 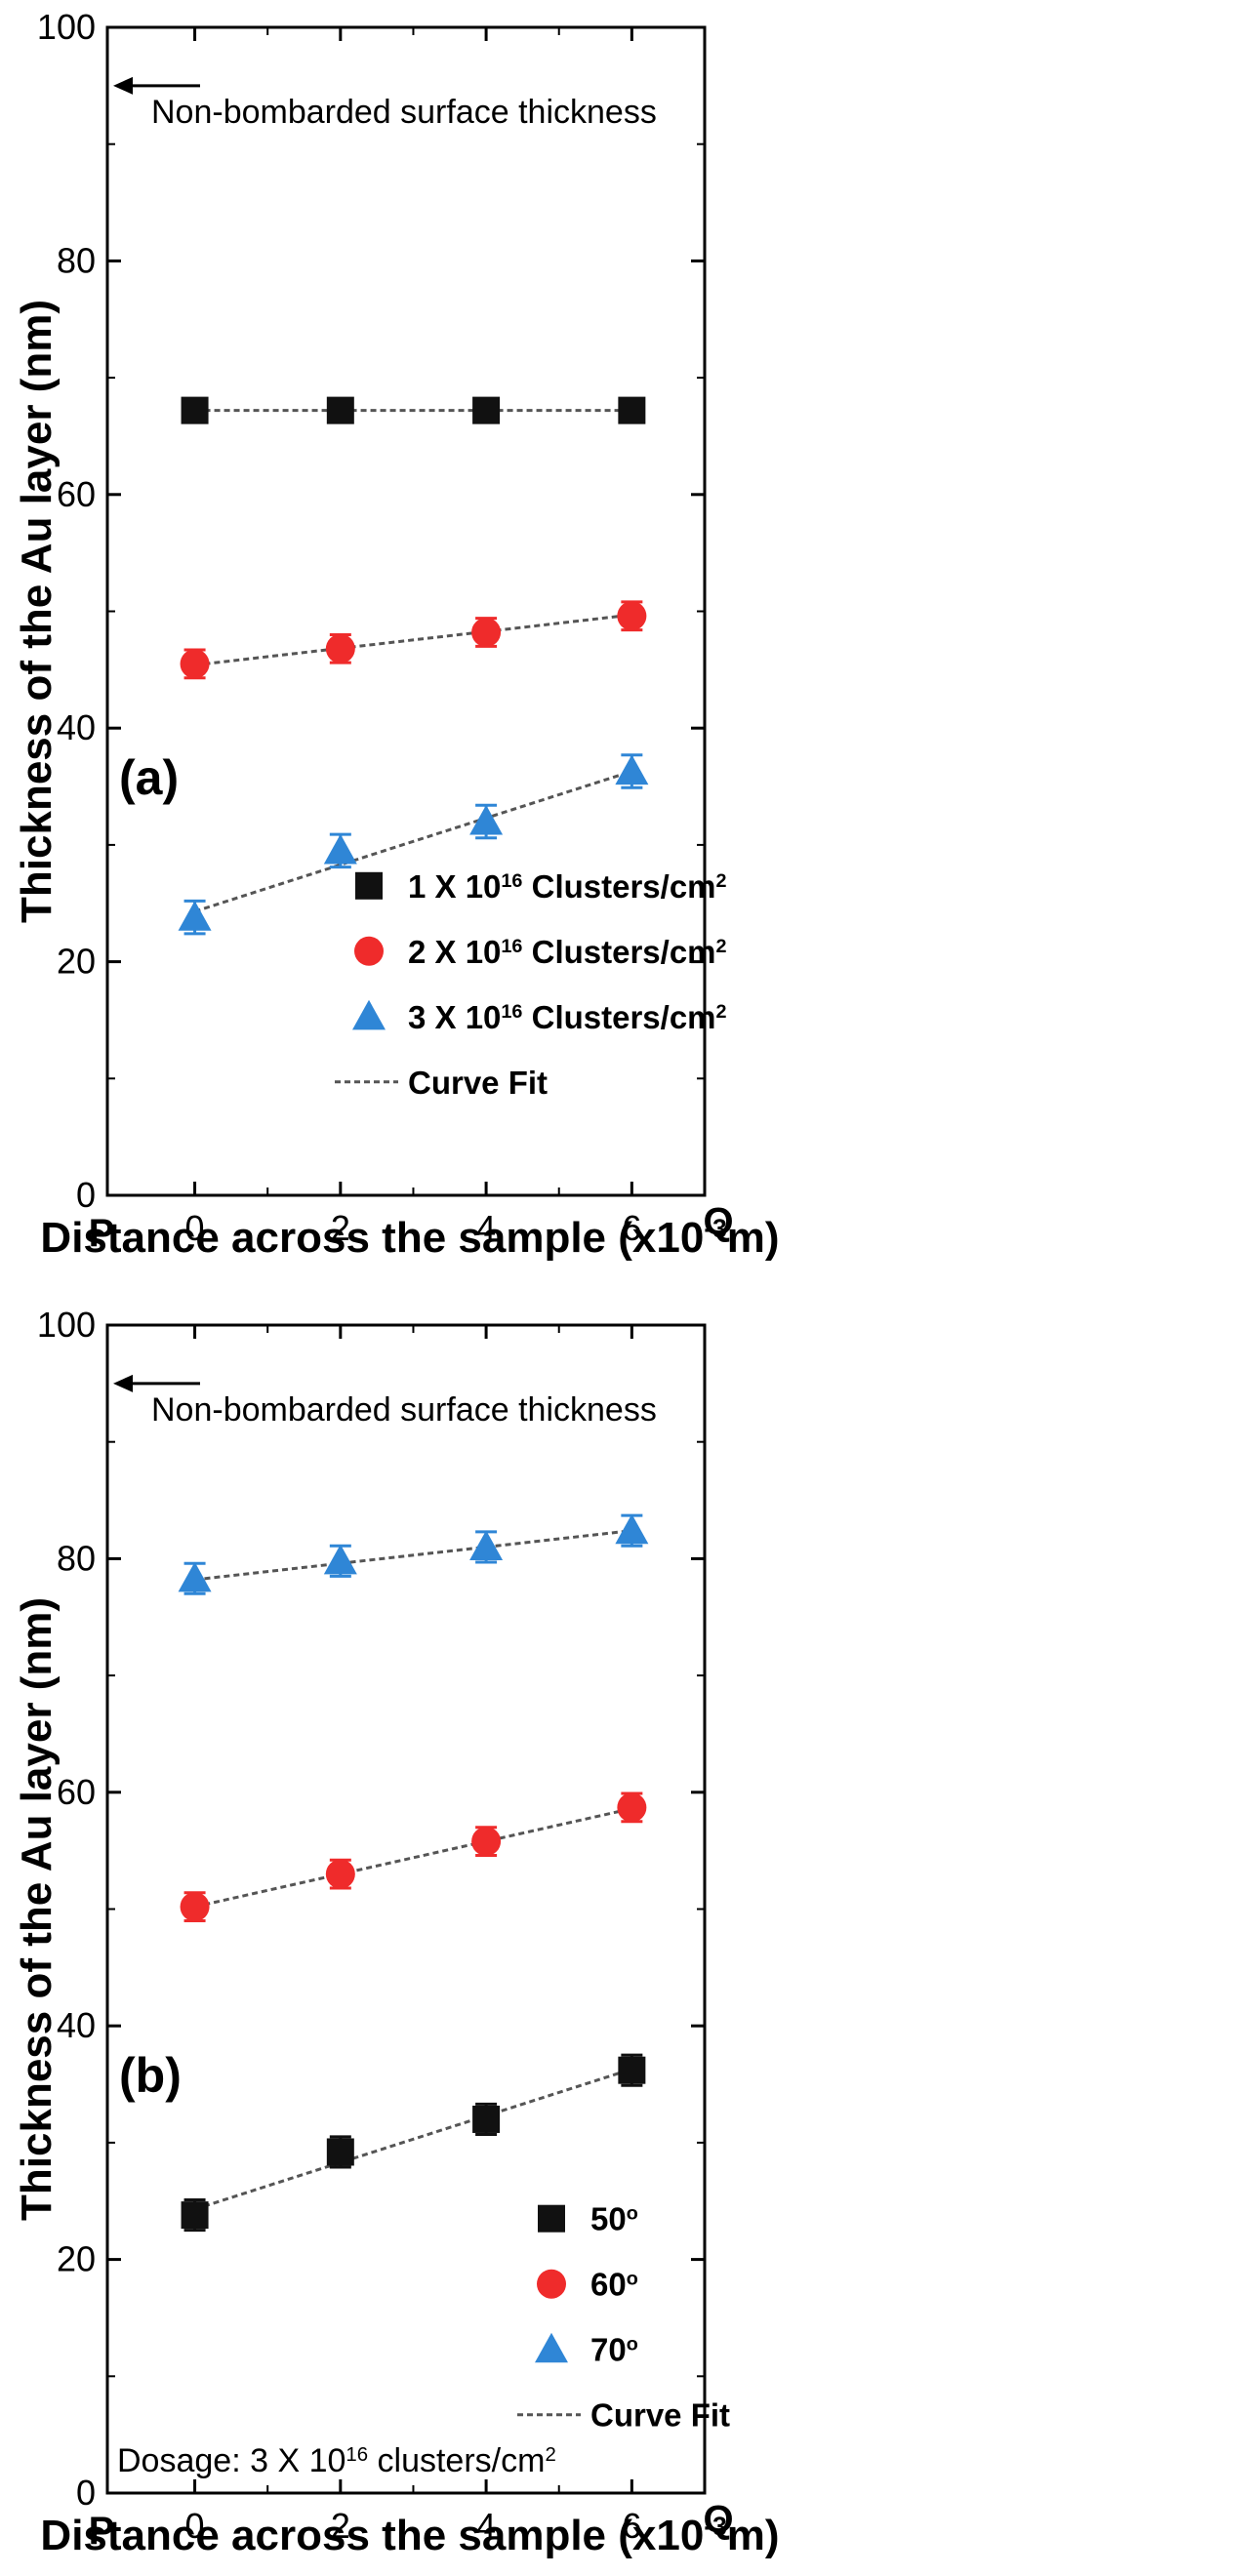 What do you see at coordinates (614, 2219) in the screenshot?
I see `legend-label: 50o` at bounding box center [614, 2219].